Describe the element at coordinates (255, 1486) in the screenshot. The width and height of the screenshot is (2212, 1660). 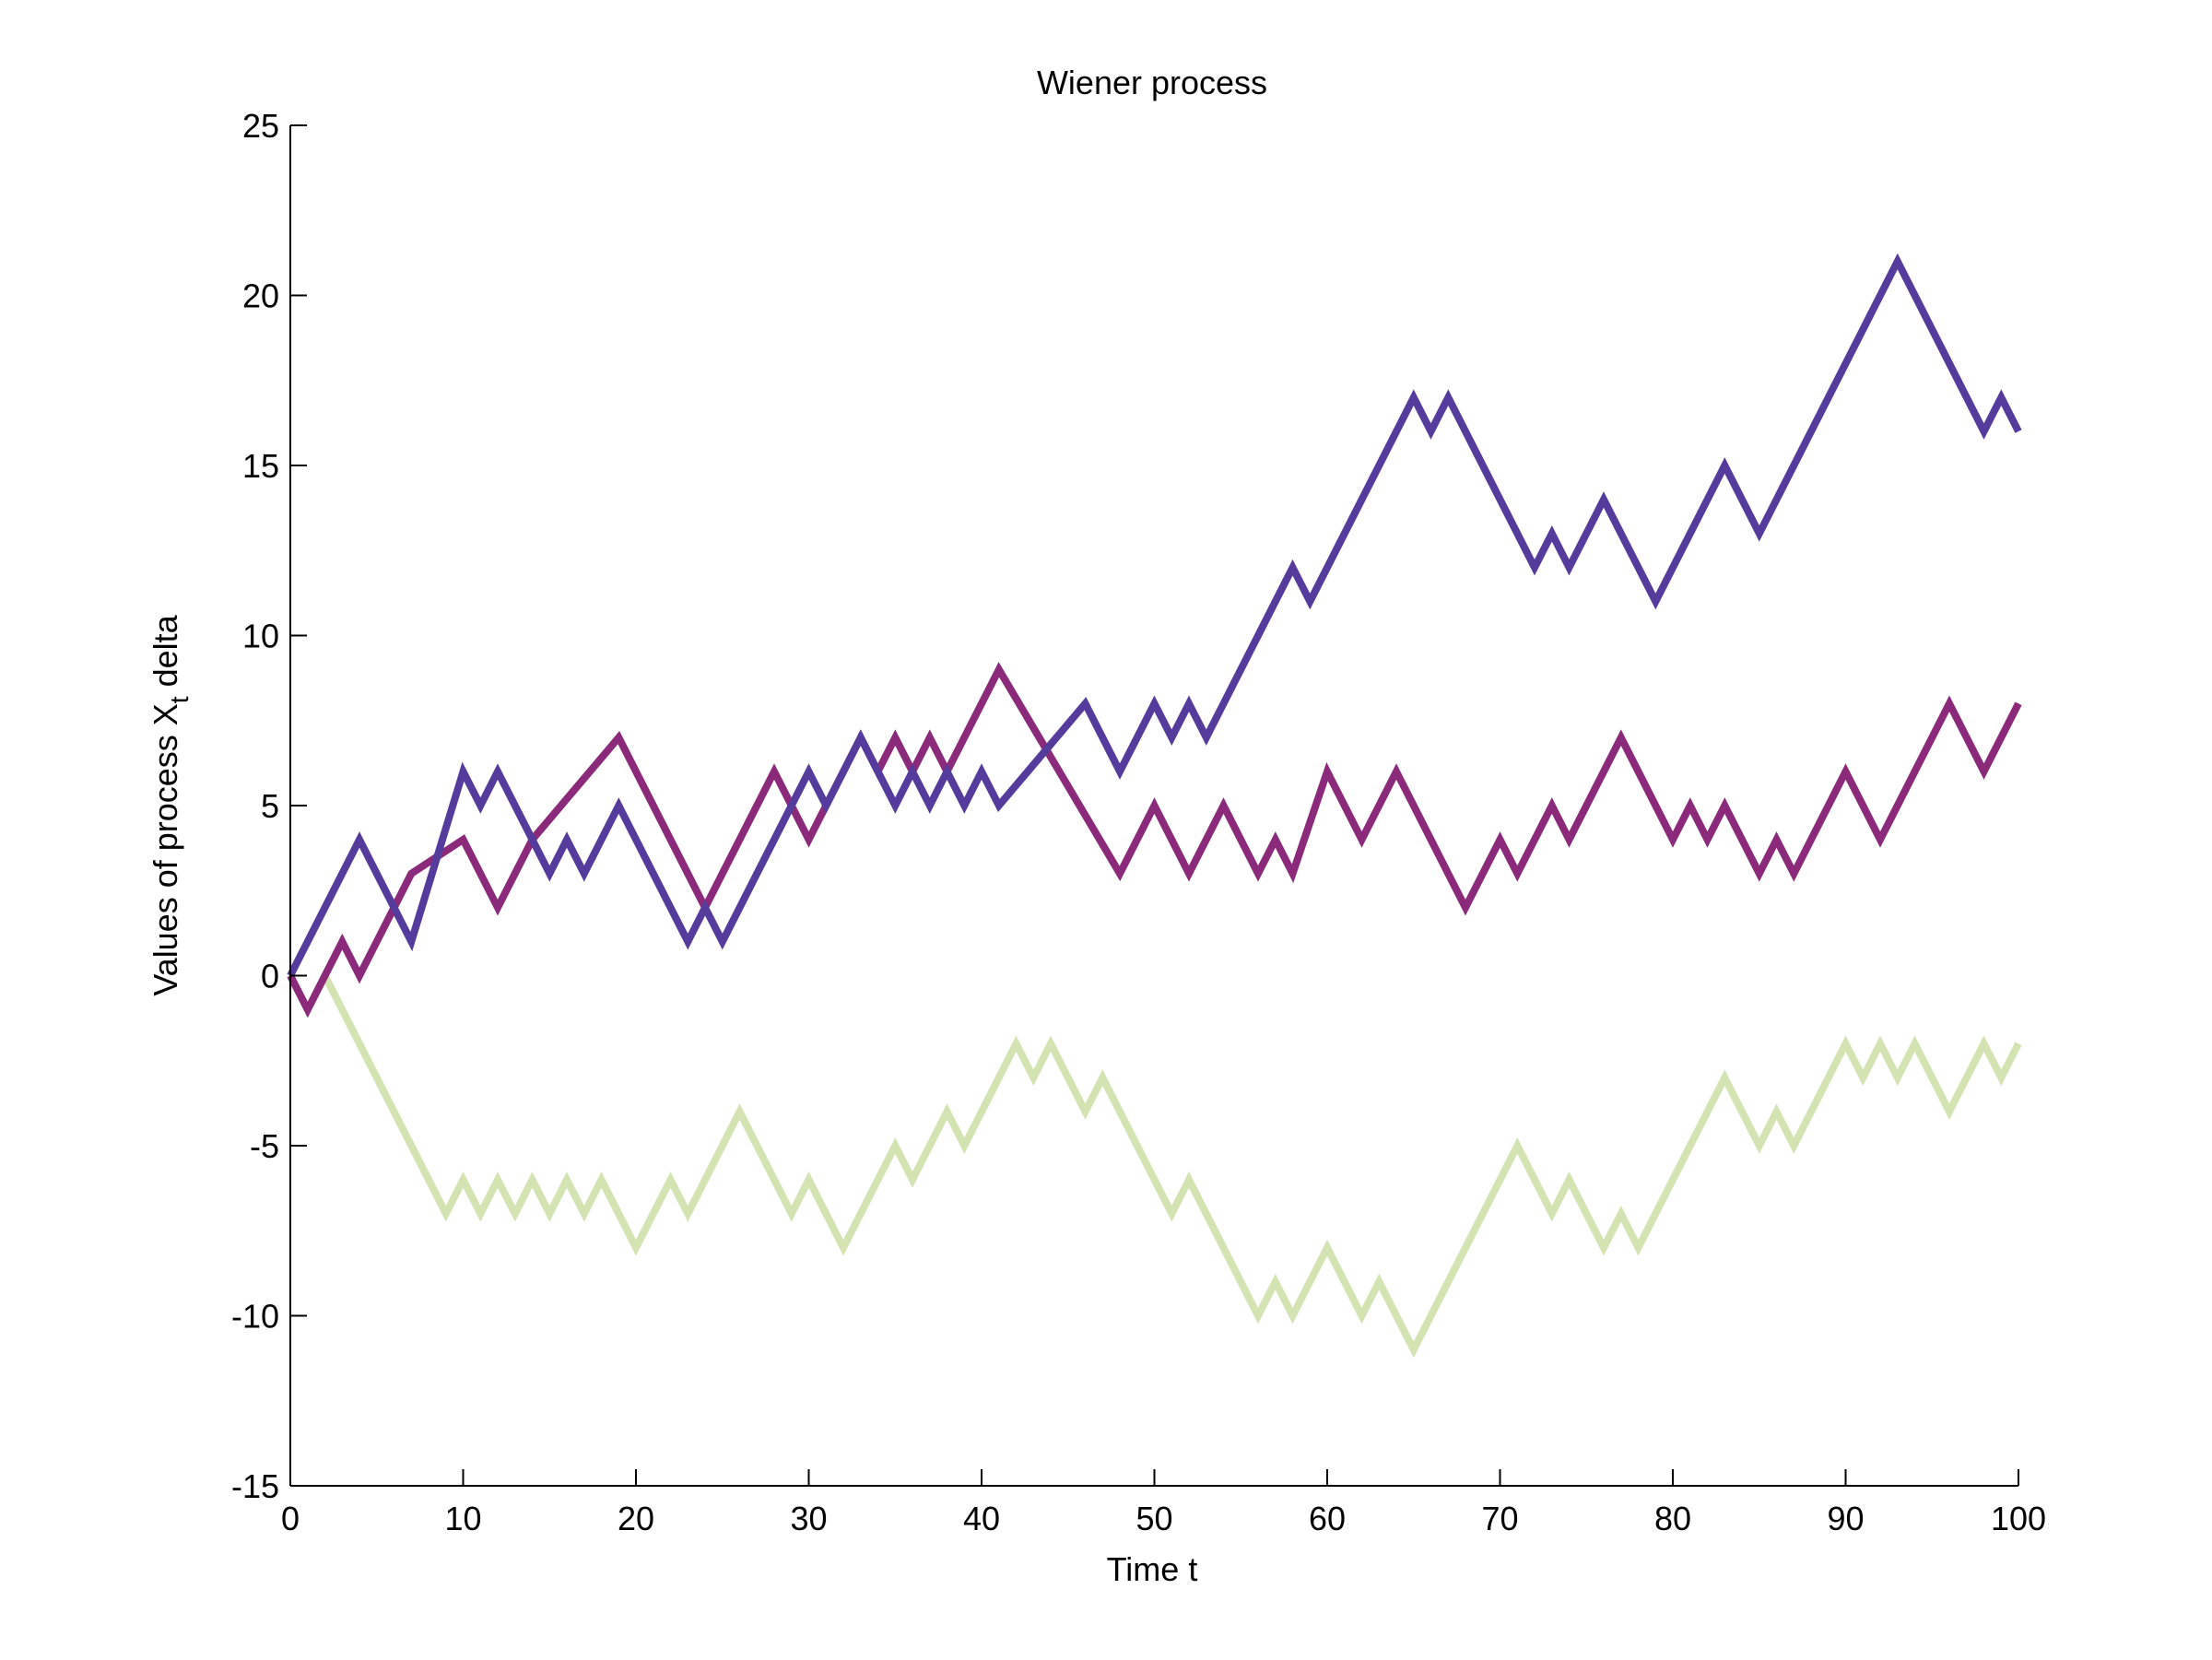
I see `y-tick-label: -15` at that location.